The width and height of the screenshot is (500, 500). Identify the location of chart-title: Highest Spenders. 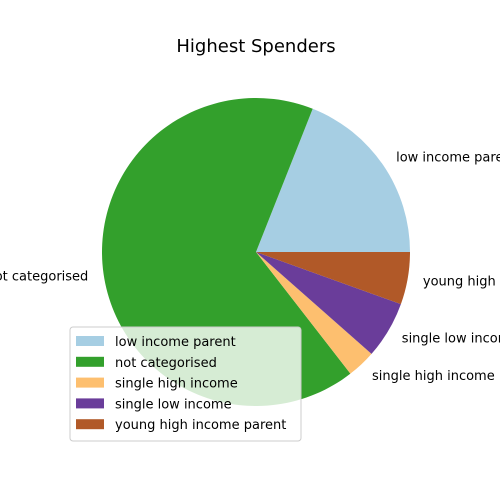
(255, 46).